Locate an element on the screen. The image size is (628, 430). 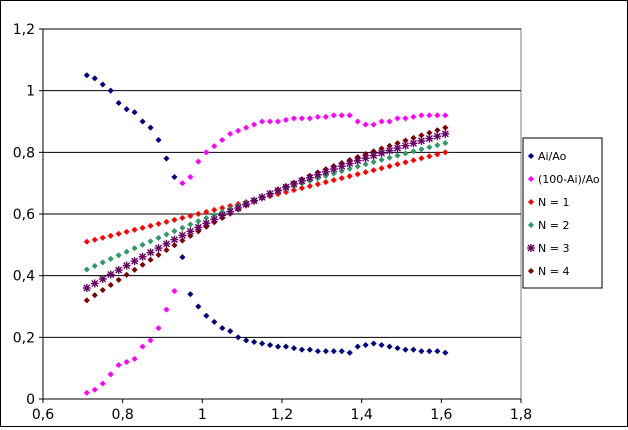
x-tick-label: 1,4 is located at coordinates (362, 415).